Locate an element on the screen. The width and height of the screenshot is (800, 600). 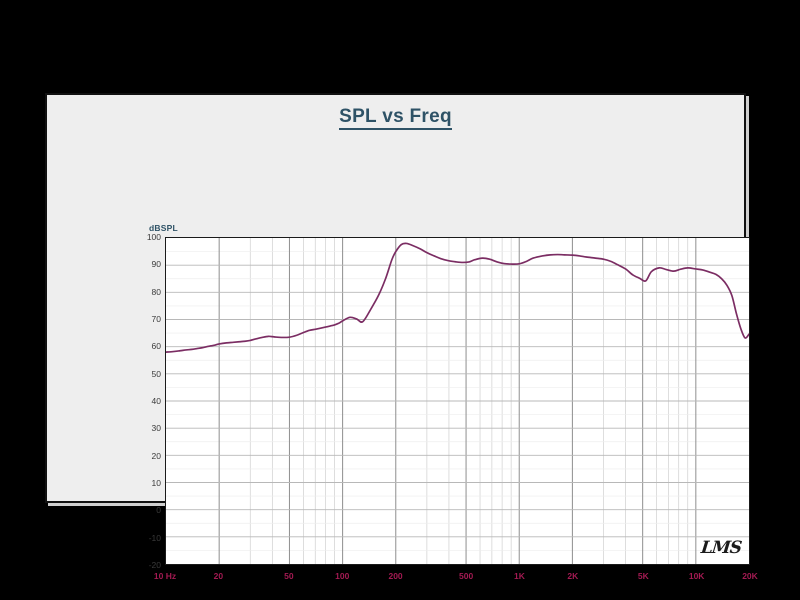
y-axis-tick: -10 is located at coordinates (154, 537).